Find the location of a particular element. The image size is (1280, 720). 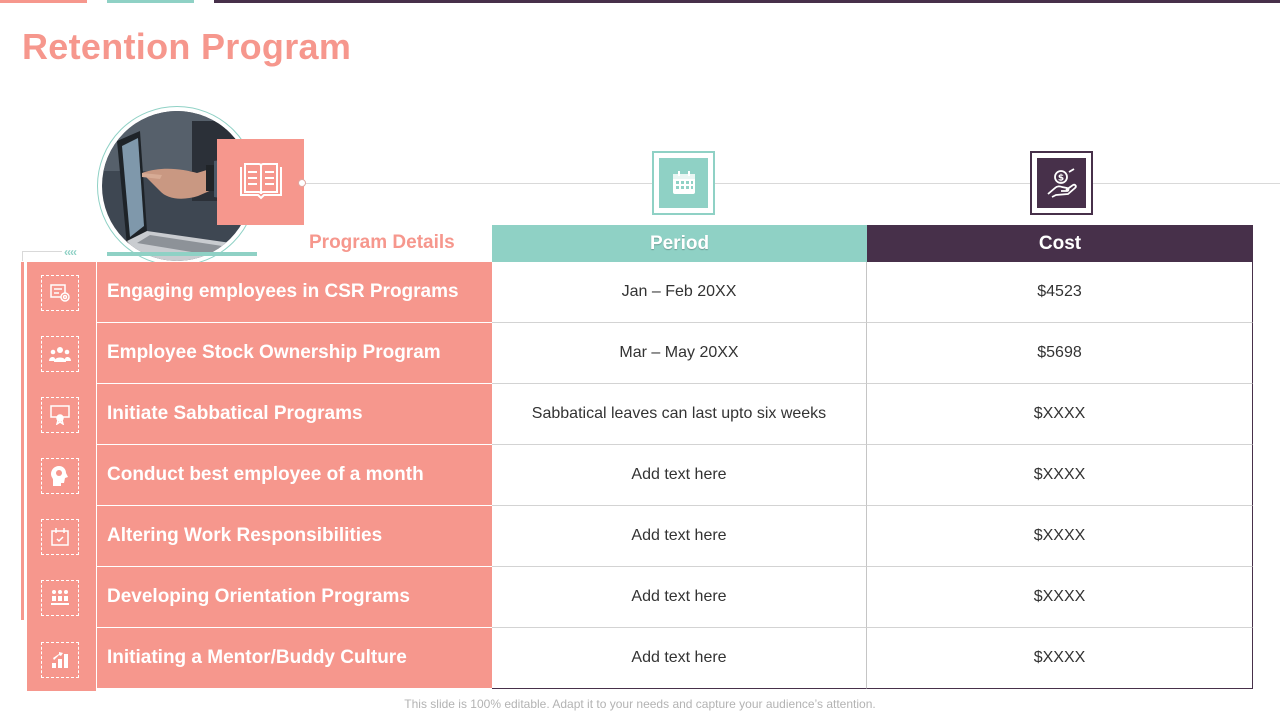

connector-dot is located at coordinates (302, 183).